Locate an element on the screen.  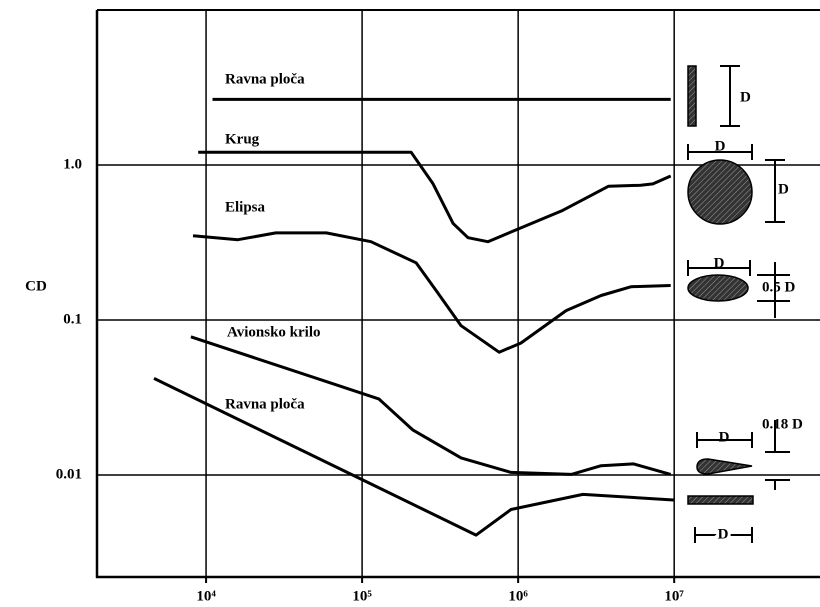
x-tick-label: 10⁵ is located at coordinates (362, 596).